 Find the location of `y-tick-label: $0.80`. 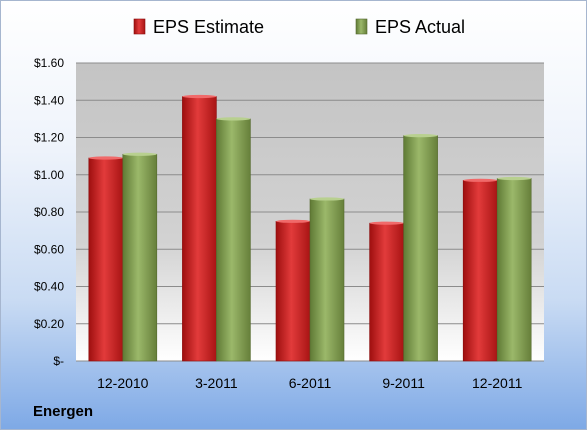

y-tick-label: $0.80 is located at coordinates (49, 212).